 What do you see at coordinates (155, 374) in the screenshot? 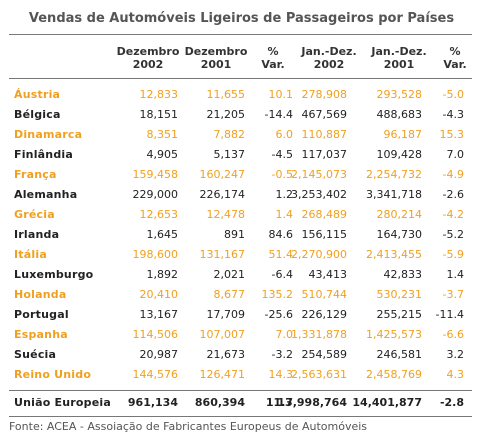
I see `cell-dez-2002: 144,576` at bounding box center [155, 374].